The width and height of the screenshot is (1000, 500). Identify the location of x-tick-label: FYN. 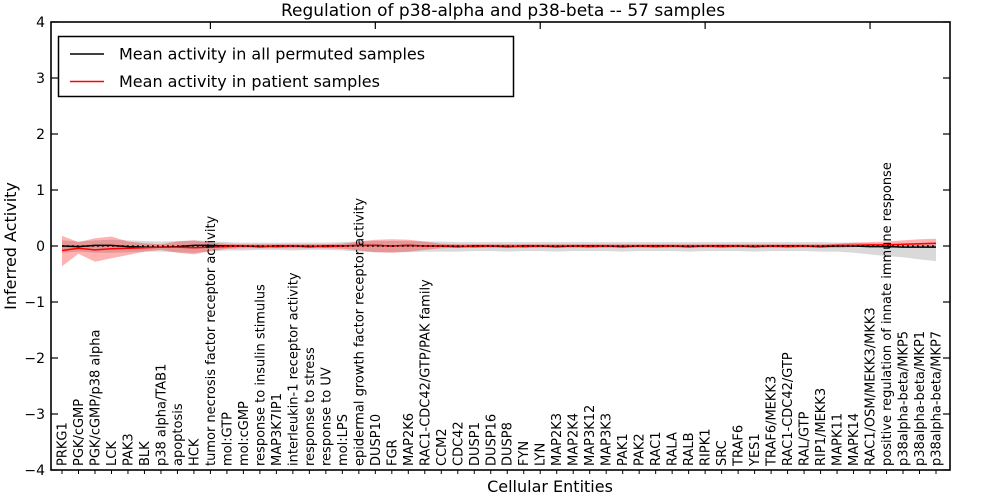
(524, 453).